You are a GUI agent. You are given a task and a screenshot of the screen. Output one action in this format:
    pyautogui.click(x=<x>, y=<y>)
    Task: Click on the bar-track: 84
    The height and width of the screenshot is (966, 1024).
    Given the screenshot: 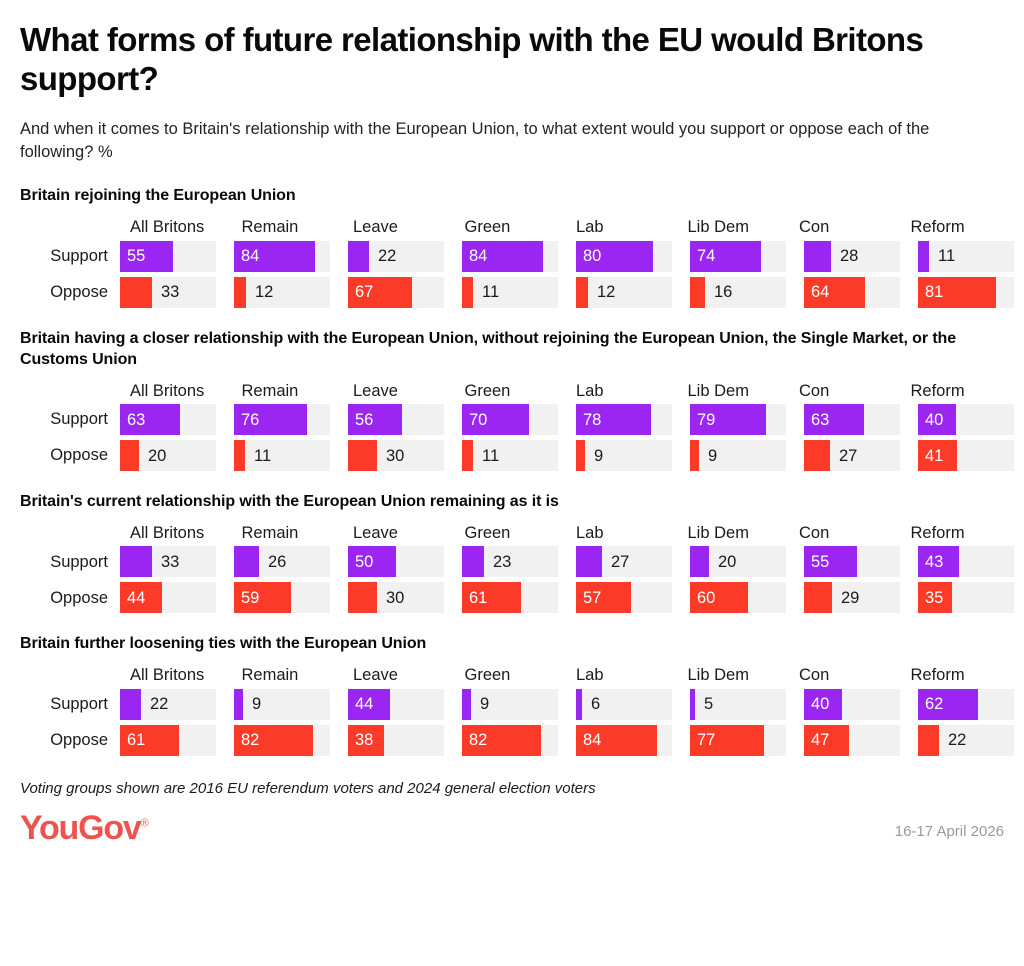 What is the action you would take?
    pyautogui.click(x=624, y=740)
    